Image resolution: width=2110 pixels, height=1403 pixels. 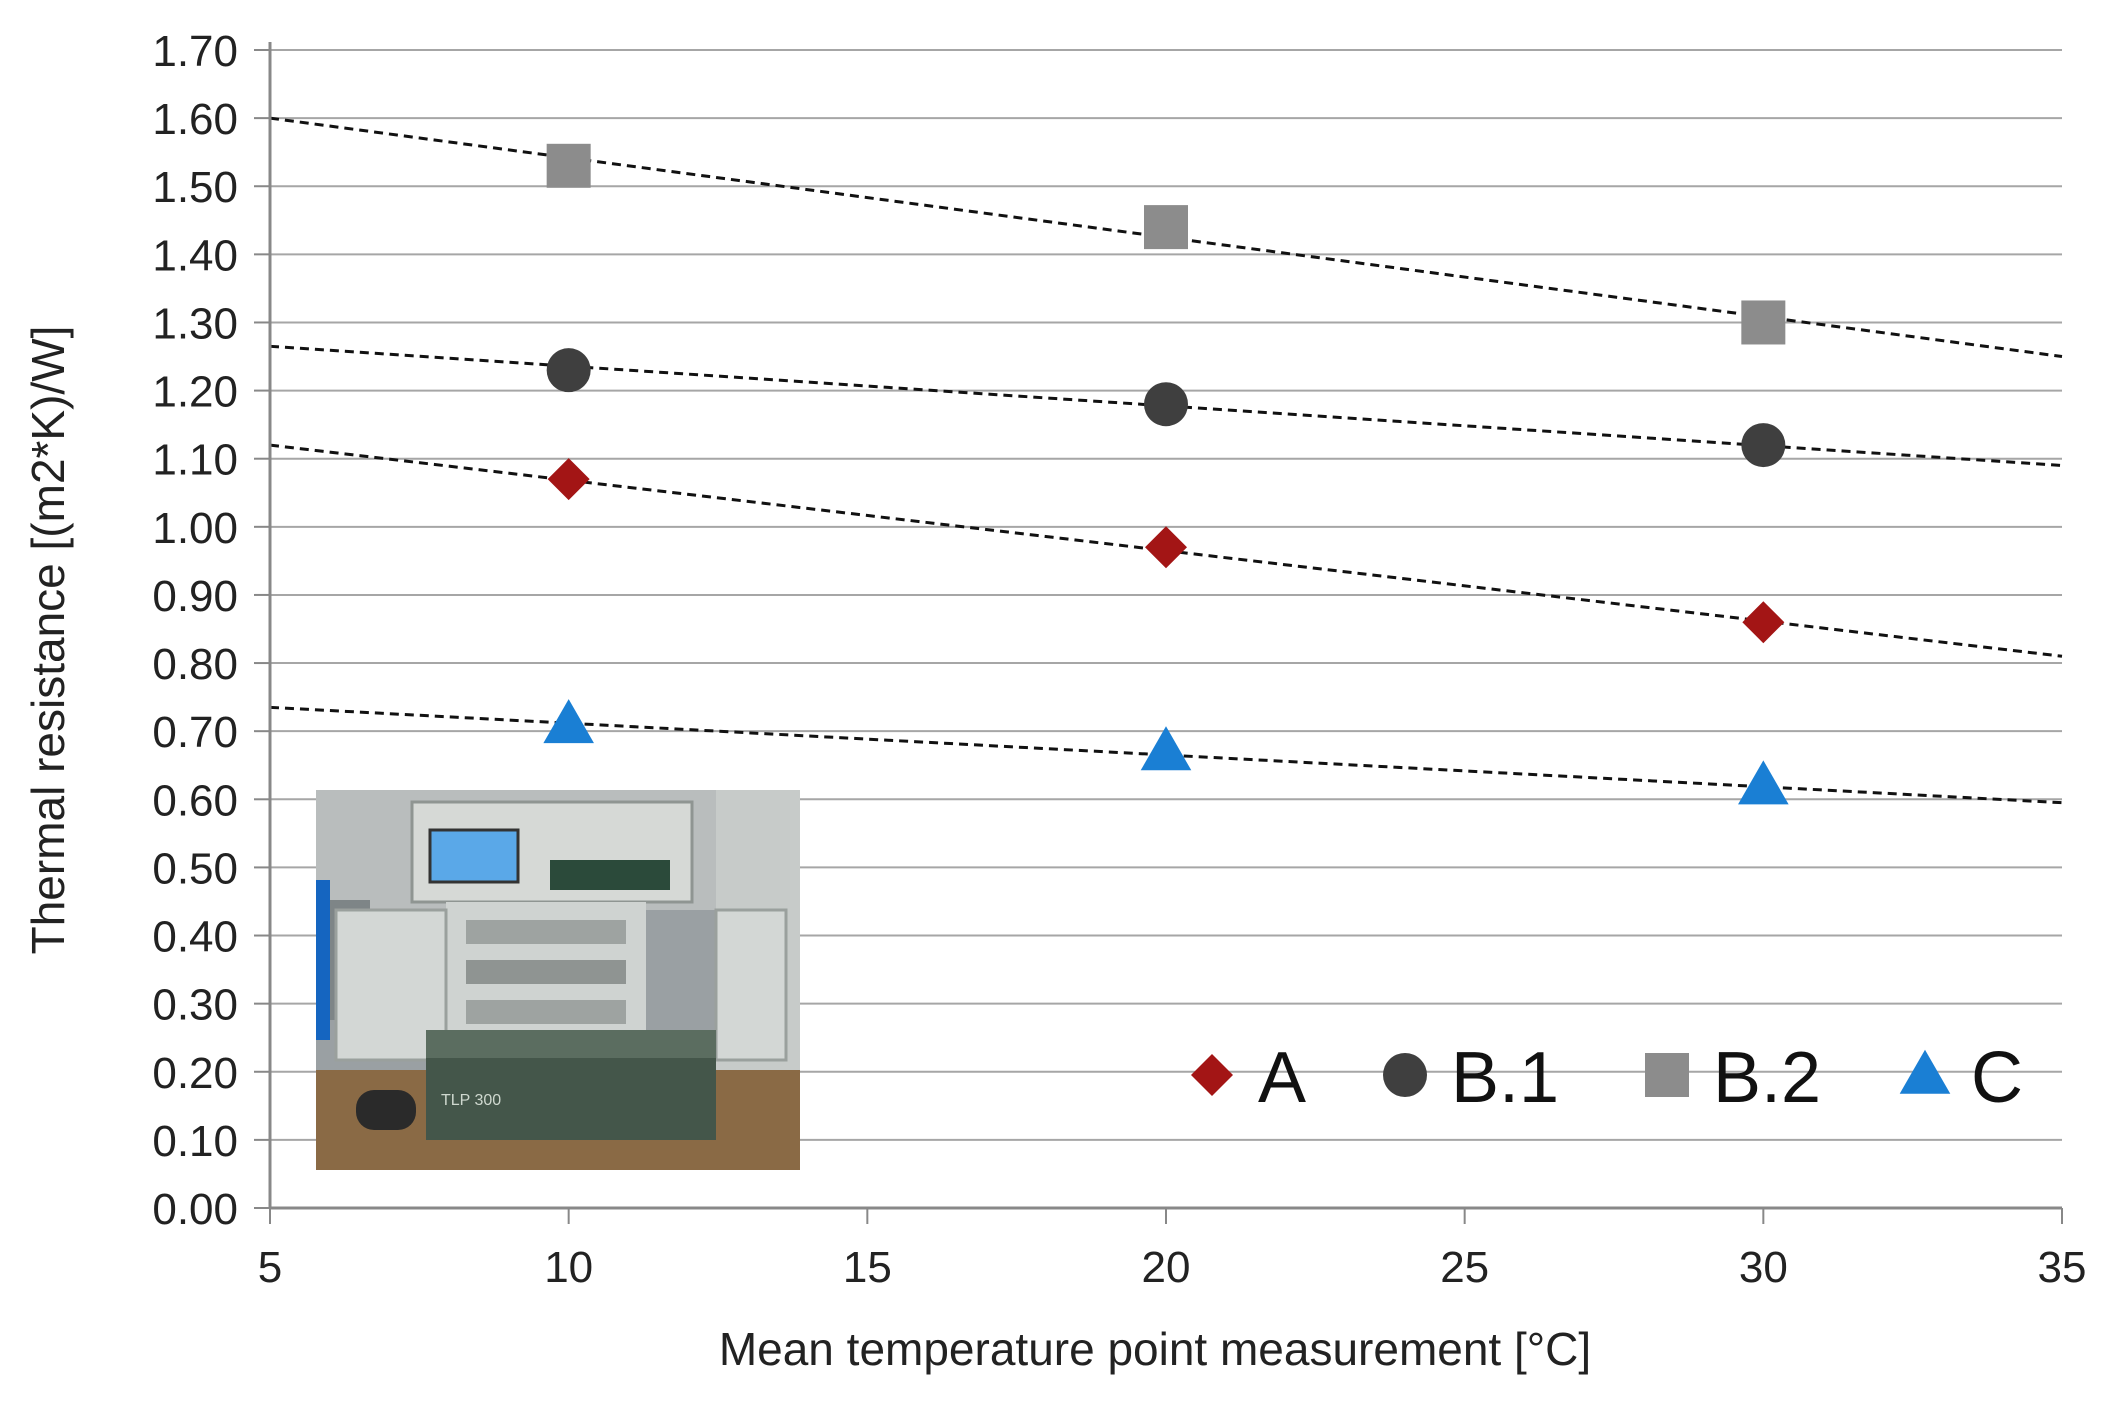 What do you see at coordinates (1607, 1078) in the screenshot?
I see `legend: A B.1 B.2 C` at bounding box center [1607, 1078].